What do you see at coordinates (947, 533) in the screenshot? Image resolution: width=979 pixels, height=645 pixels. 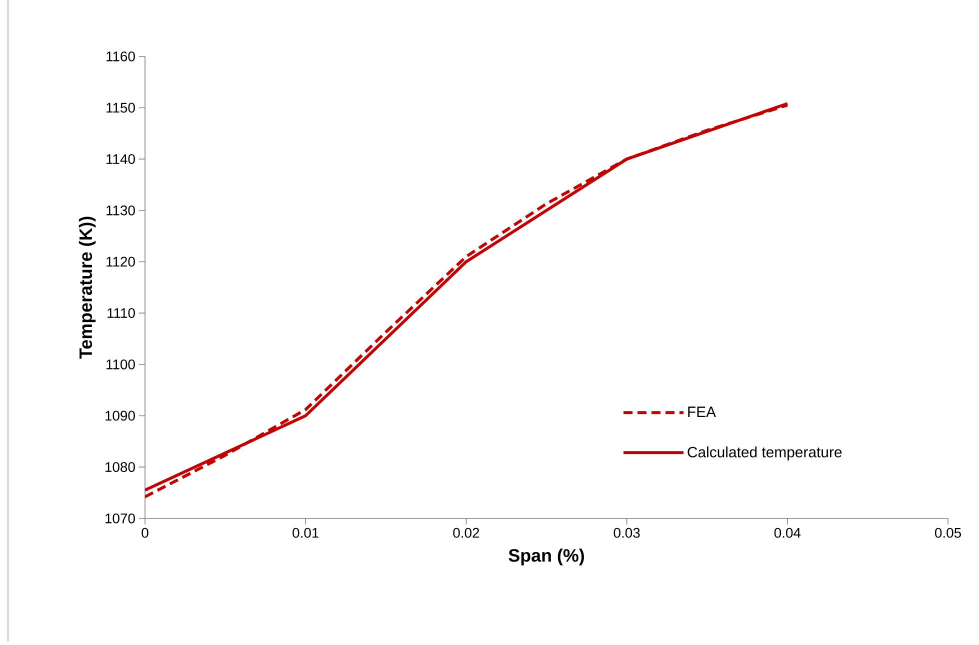 I see `x-tick-label: 0.05` at bounding box center [947, 533].